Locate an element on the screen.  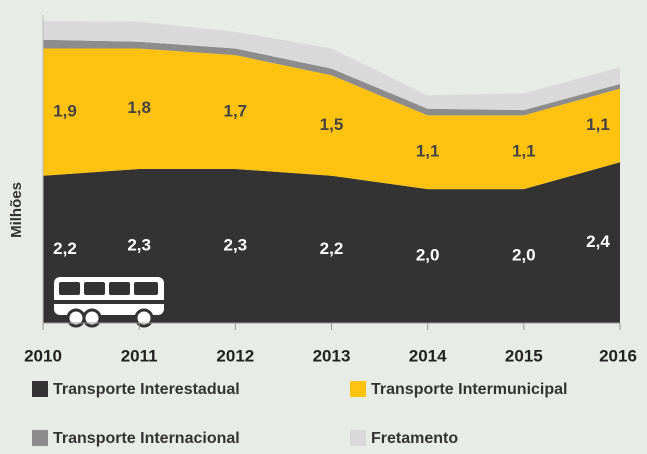
x-tick-label: 2015 is located at coordinates (524, 355).